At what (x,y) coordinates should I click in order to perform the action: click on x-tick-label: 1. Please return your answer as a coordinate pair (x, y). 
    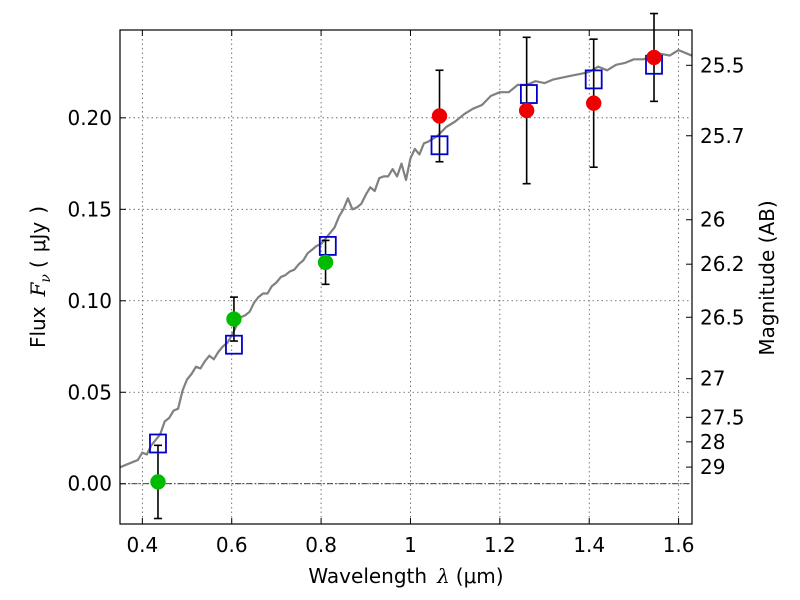
    Looking at the image, I should click on (410, 545).